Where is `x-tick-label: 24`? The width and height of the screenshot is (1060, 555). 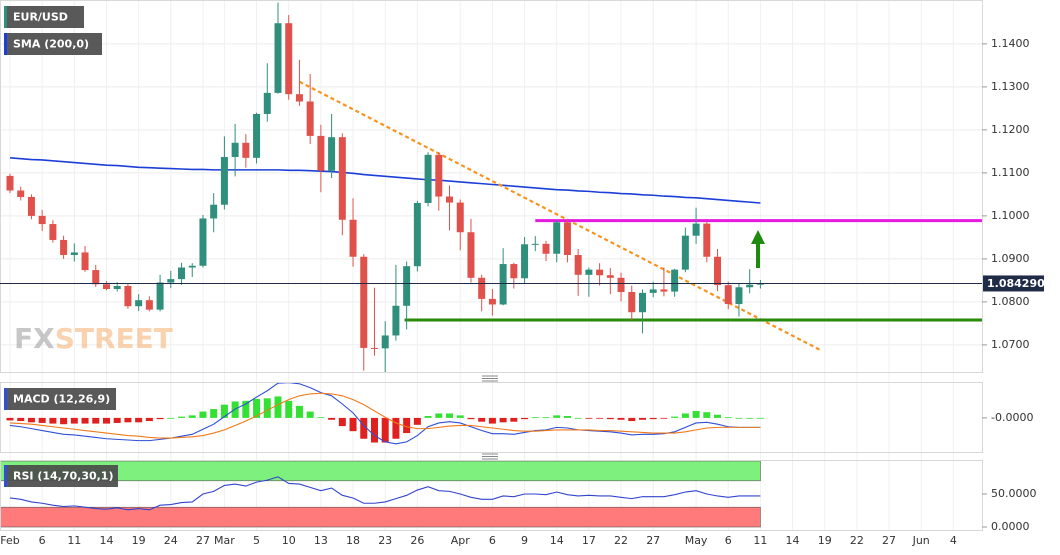
x-tick-label: 24 is located at coordinates (171, 540).